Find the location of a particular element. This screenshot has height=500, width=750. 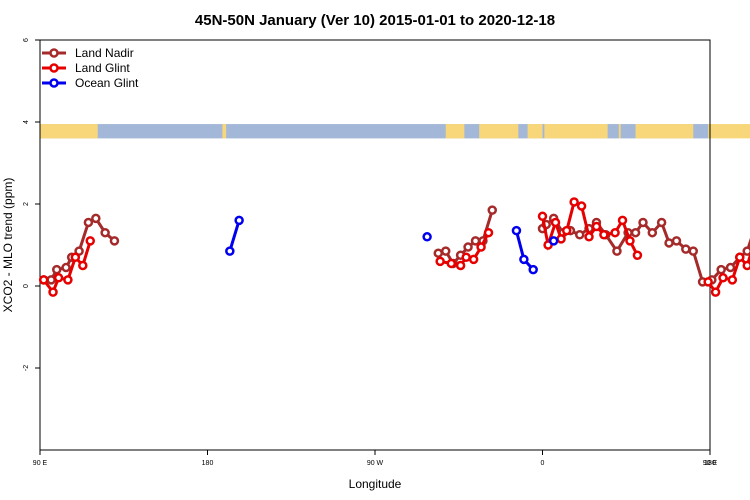

y-tick-label: 2 is located at coordinates (26, 204).